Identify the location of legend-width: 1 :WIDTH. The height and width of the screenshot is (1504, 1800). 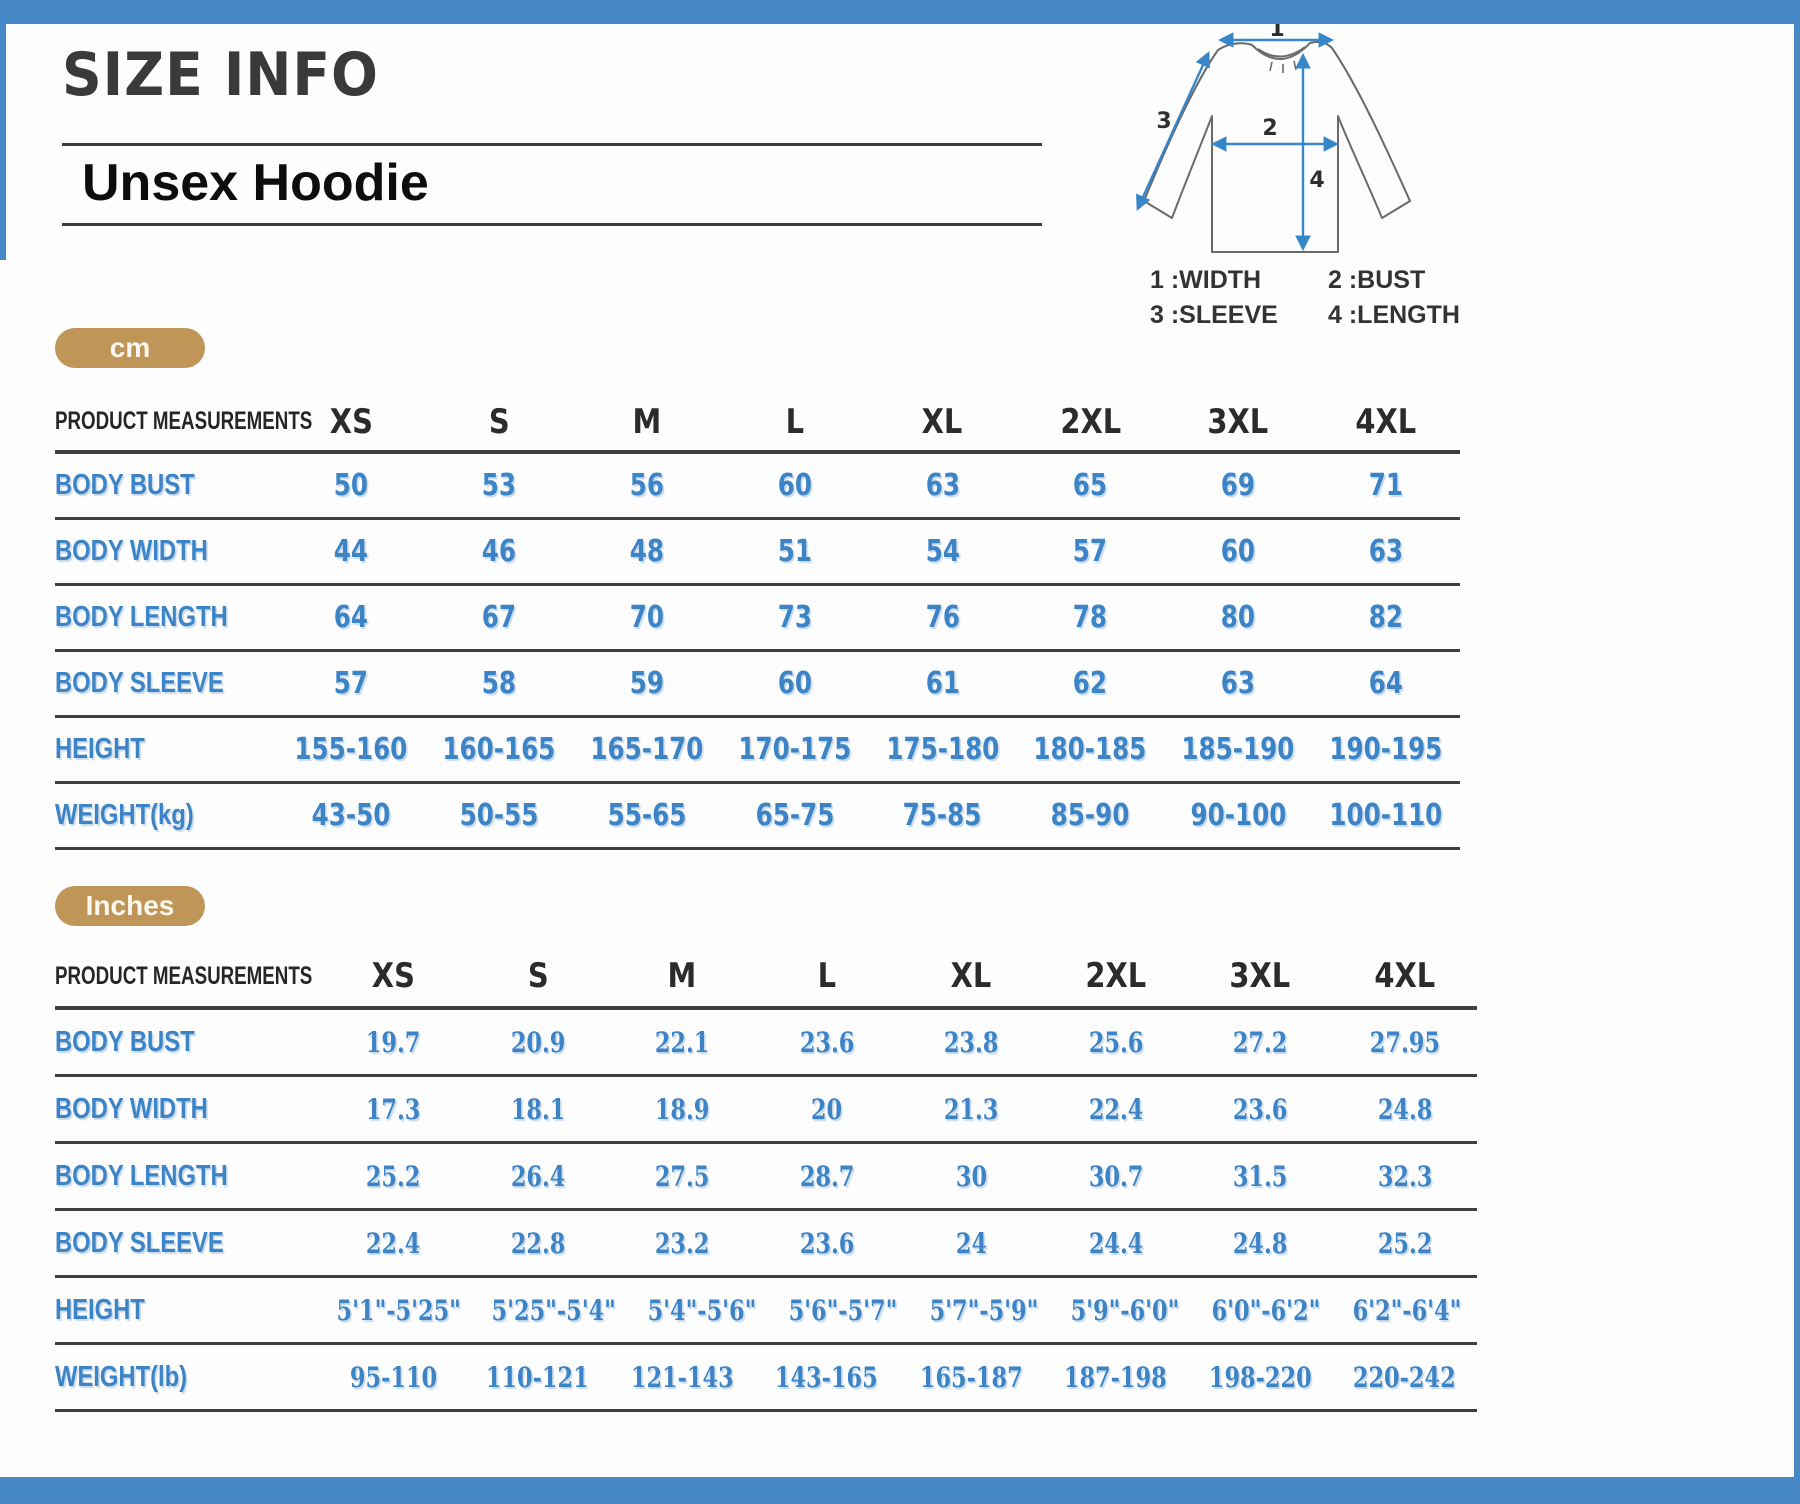
(1206, 280).